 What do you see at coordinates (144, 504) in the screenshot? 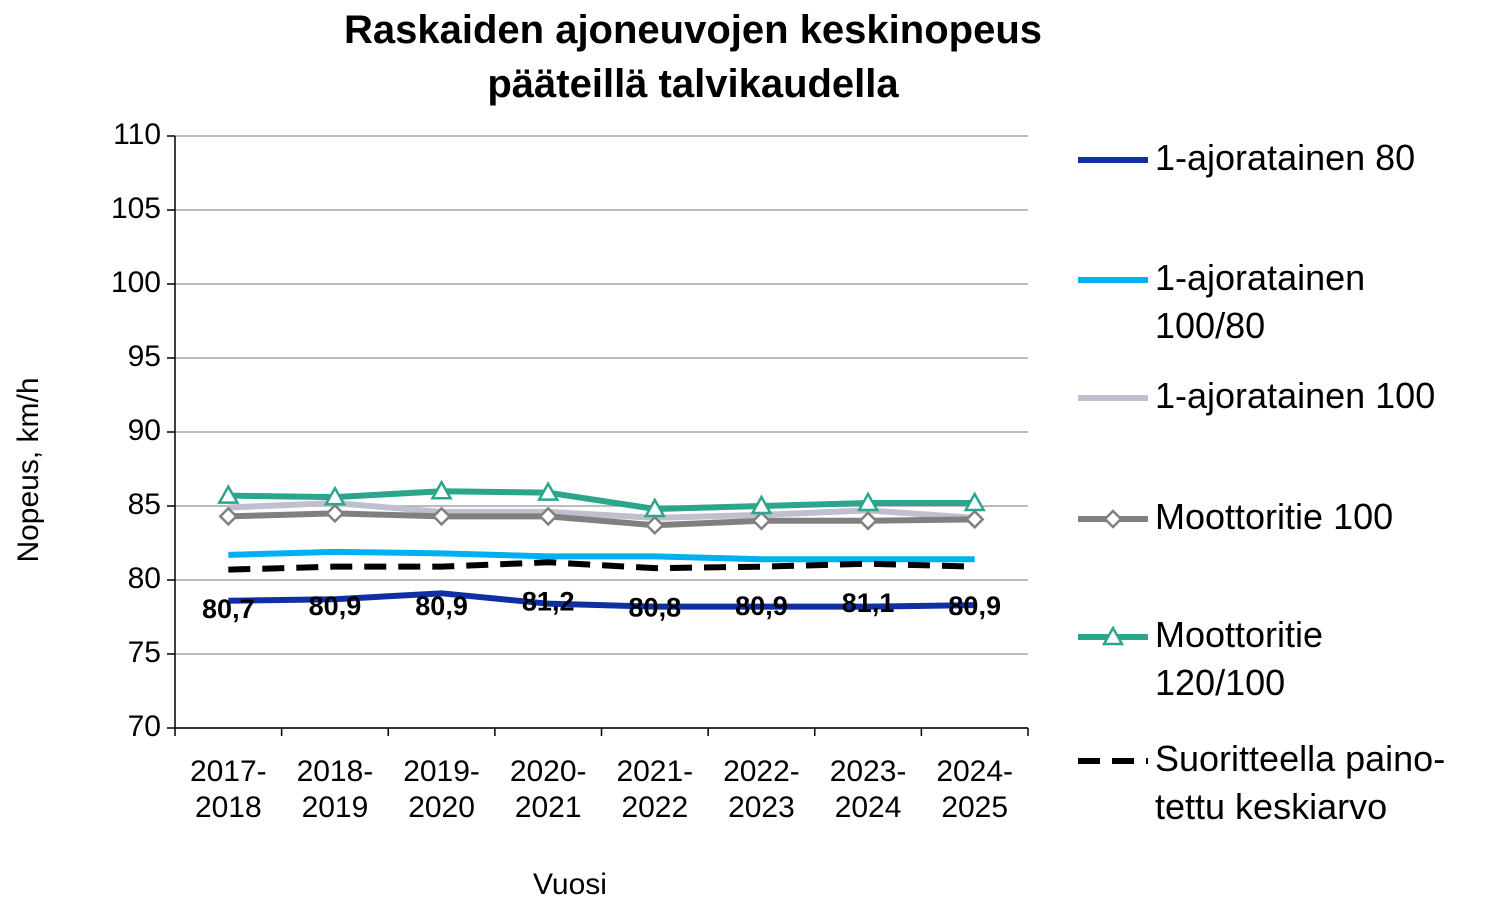
I see `y-tick-label: 85` at bounding box center [144, 504].